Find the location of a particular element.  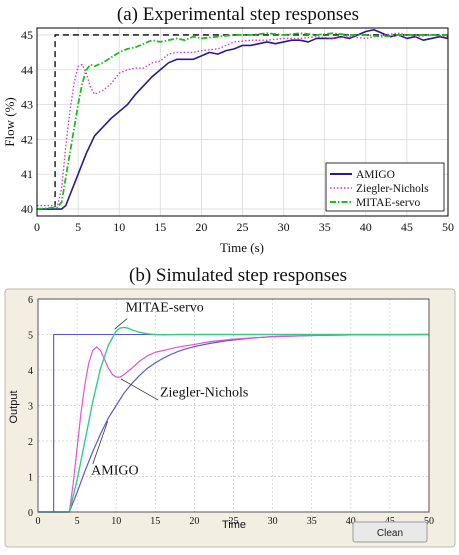

b-xtick-label: 35 is located at coordinates (312, 521).